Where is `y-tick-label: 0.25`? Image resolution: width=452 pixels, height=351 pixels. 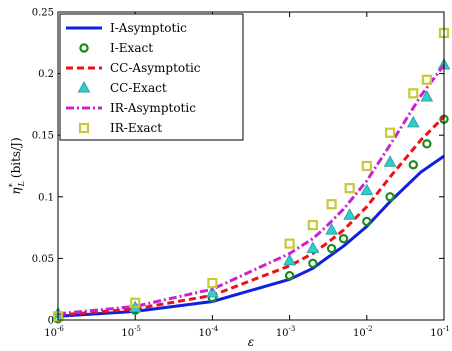
y-tick-label: 0.25 is located at coordinates (43, 13).